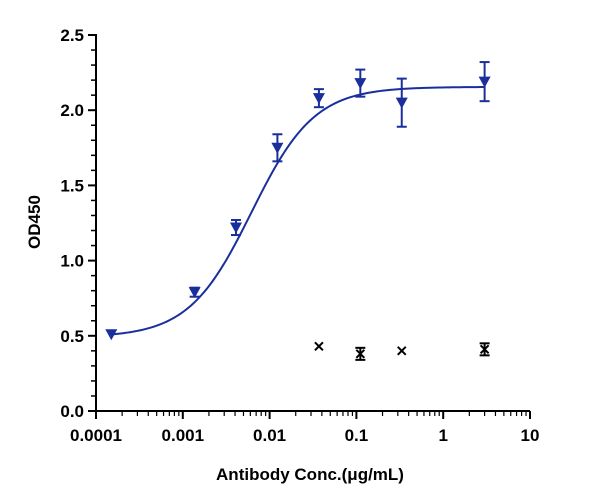  I want to click on y-tick-label: 0.0, so click(72, 411).